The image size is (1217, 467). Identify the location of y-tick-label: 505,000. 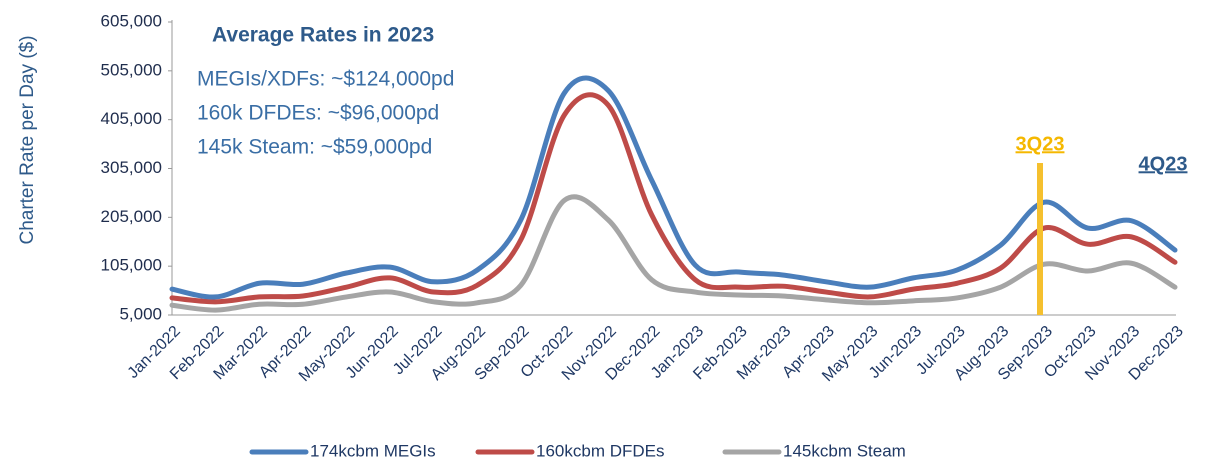
(131, 69).